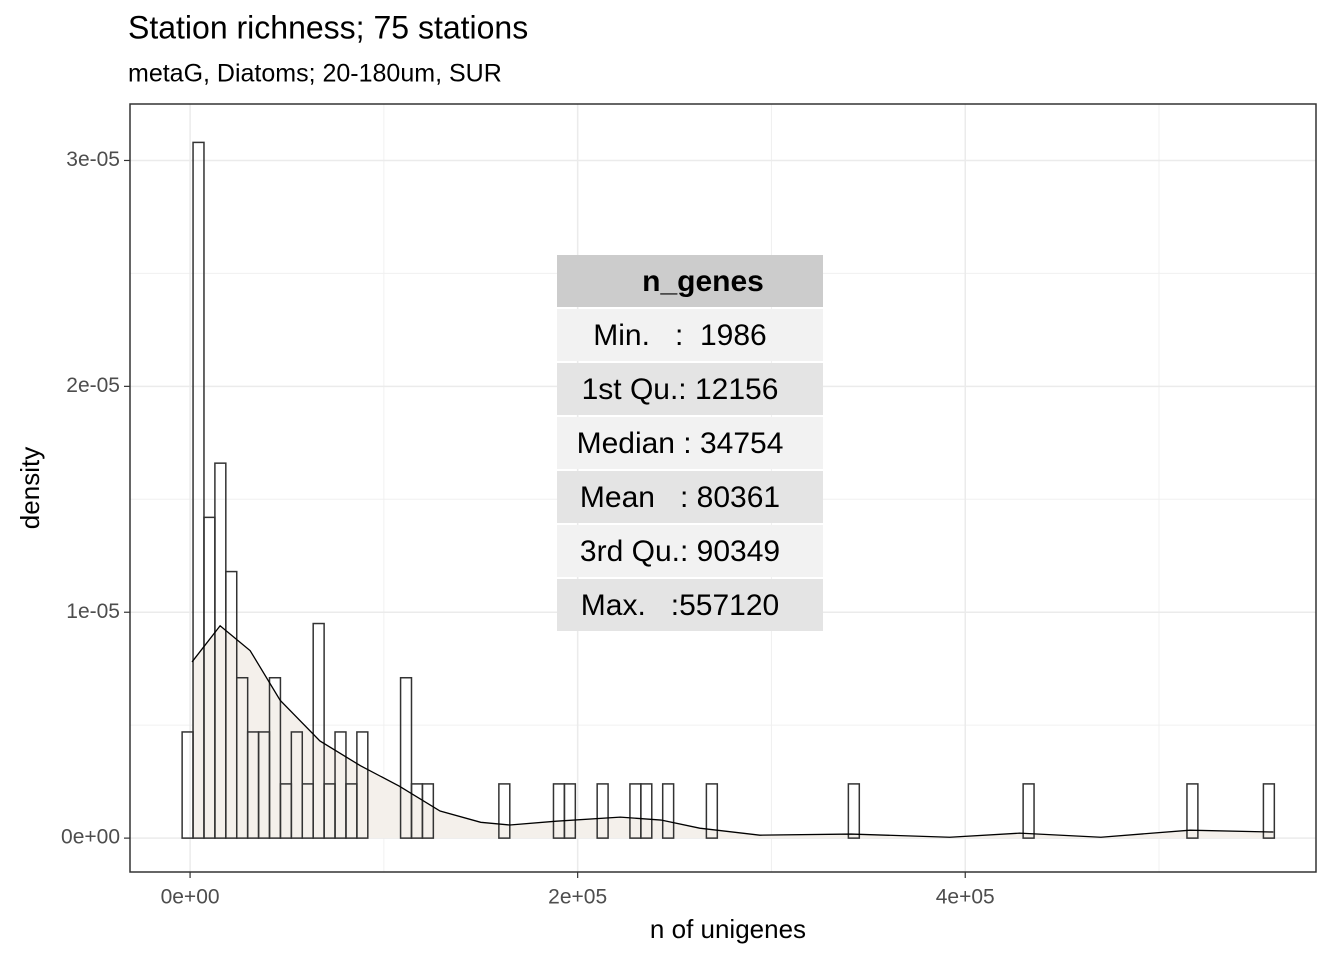 This screenshot has height=960, width=1344. I want to click on table-cell-text: Min. : 1986, so click(679, 335).